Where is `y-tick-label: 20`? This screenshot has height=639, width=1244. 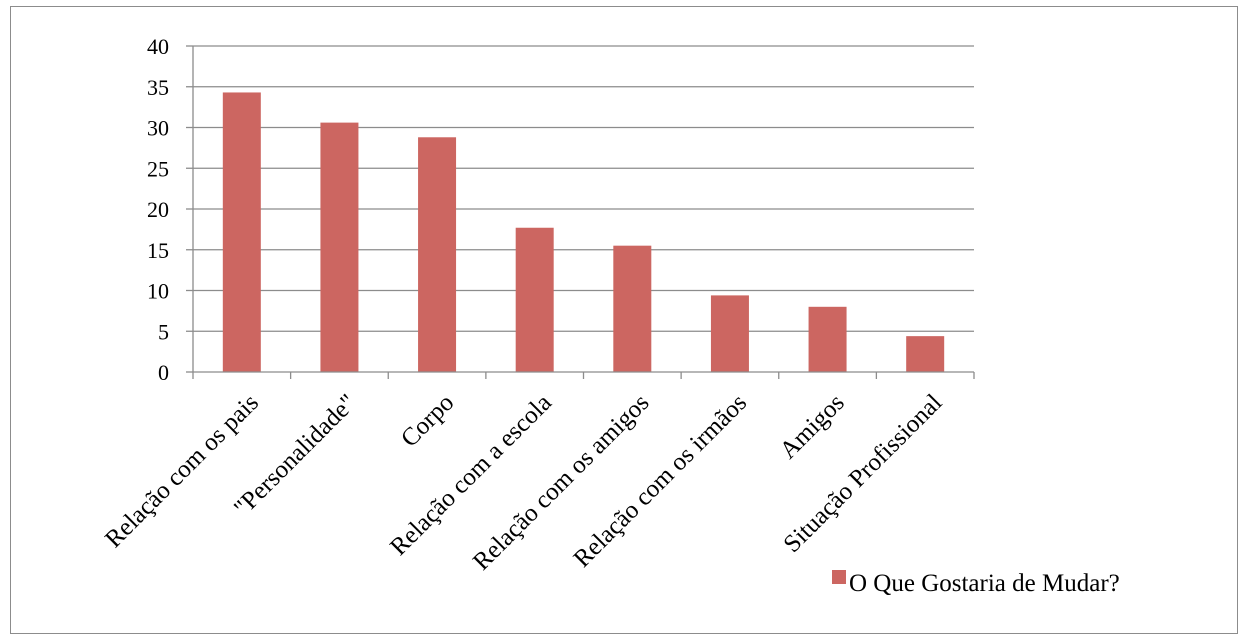 y-tick-label: 20 is located at coordinates (158, 209).